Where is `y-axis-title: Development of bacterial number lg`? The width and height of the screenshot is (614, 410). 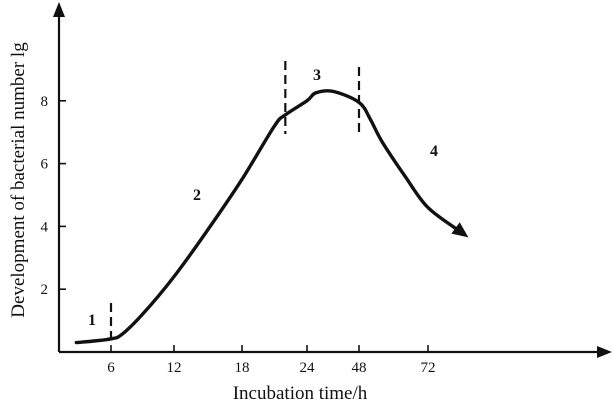 y-axis-title: Development of bacterial number lg is located at coordinates (18, 180).